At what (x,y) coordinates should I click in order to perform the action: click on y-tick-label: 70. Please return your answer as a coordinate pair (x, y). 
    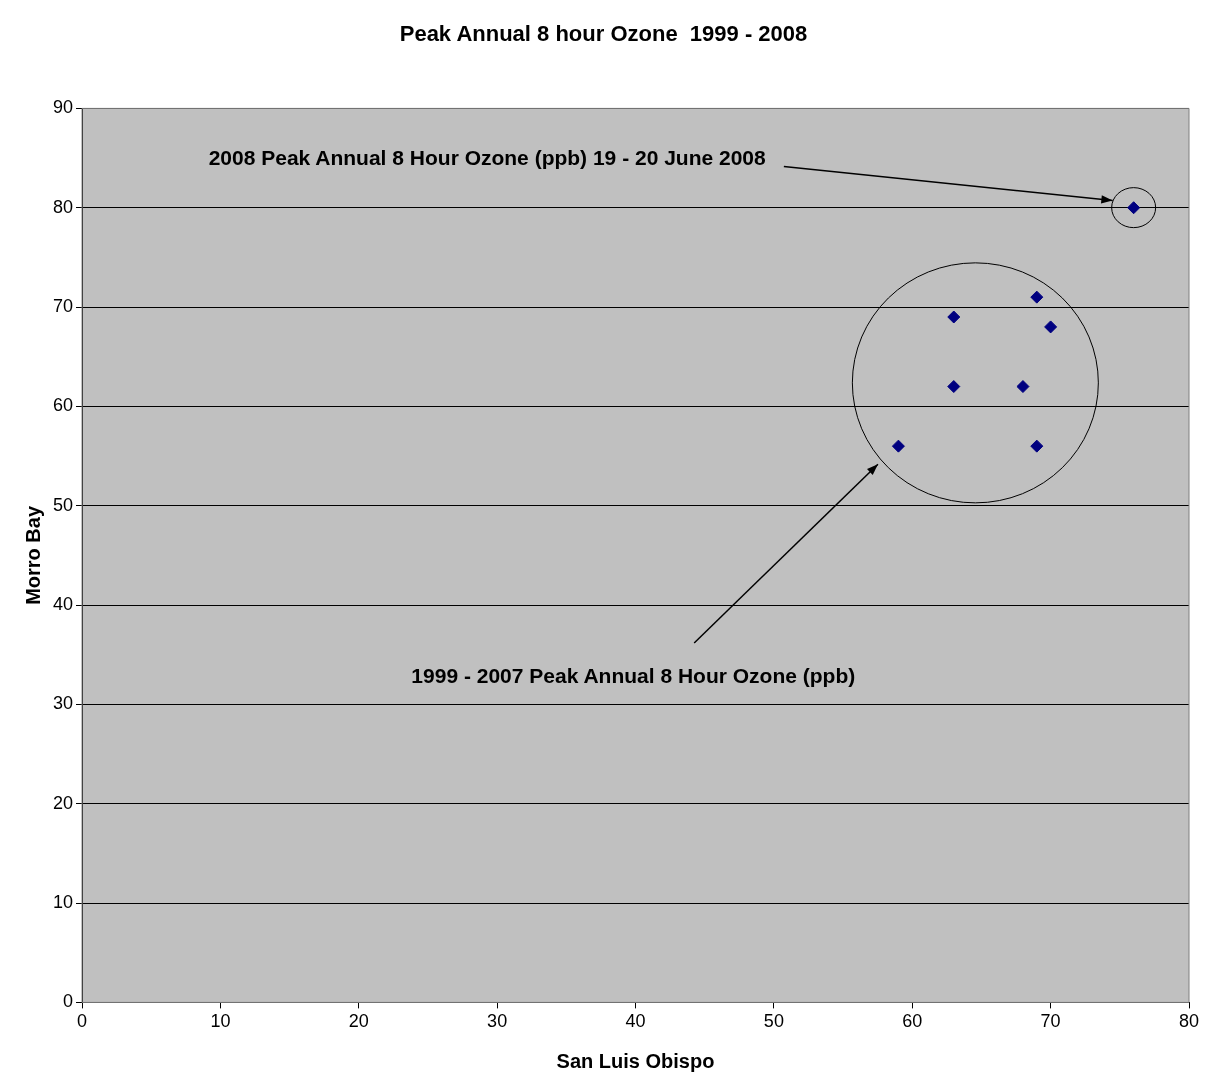
    Looking at the image, I should click on (63, 306).